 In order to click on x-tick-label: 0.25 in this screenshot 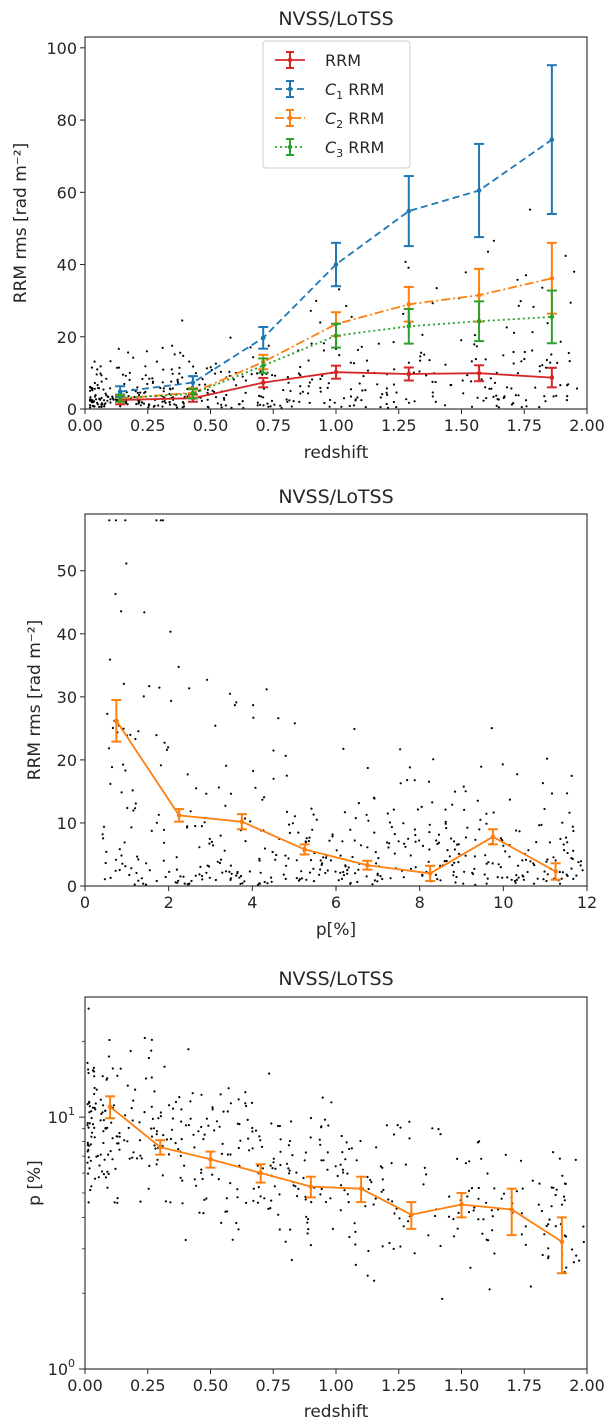, I will do `click(148, 1385)`.